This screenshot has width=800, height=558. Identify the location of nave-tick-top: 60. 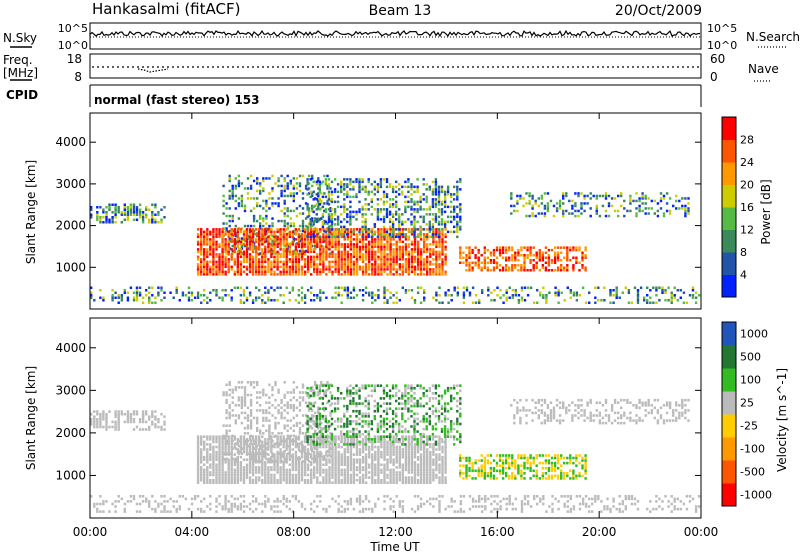
(717, 59).